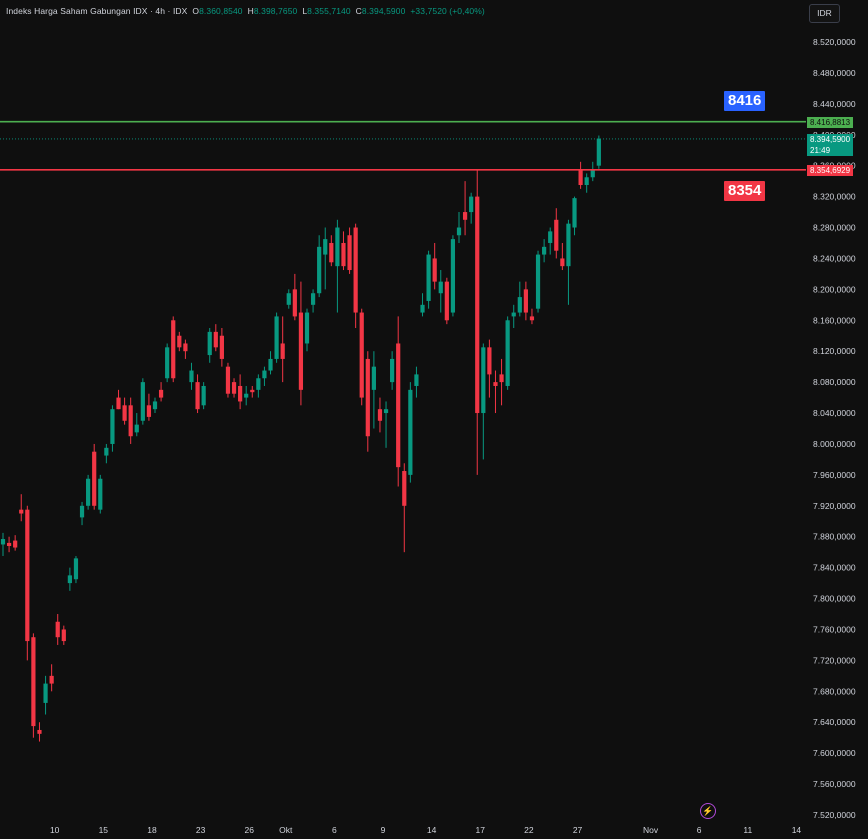 The width and height of the screenshot is (868, 839). I want to click on symbol-title: Indeks Harga Saham Gabungan IDX, so click(77, 11).